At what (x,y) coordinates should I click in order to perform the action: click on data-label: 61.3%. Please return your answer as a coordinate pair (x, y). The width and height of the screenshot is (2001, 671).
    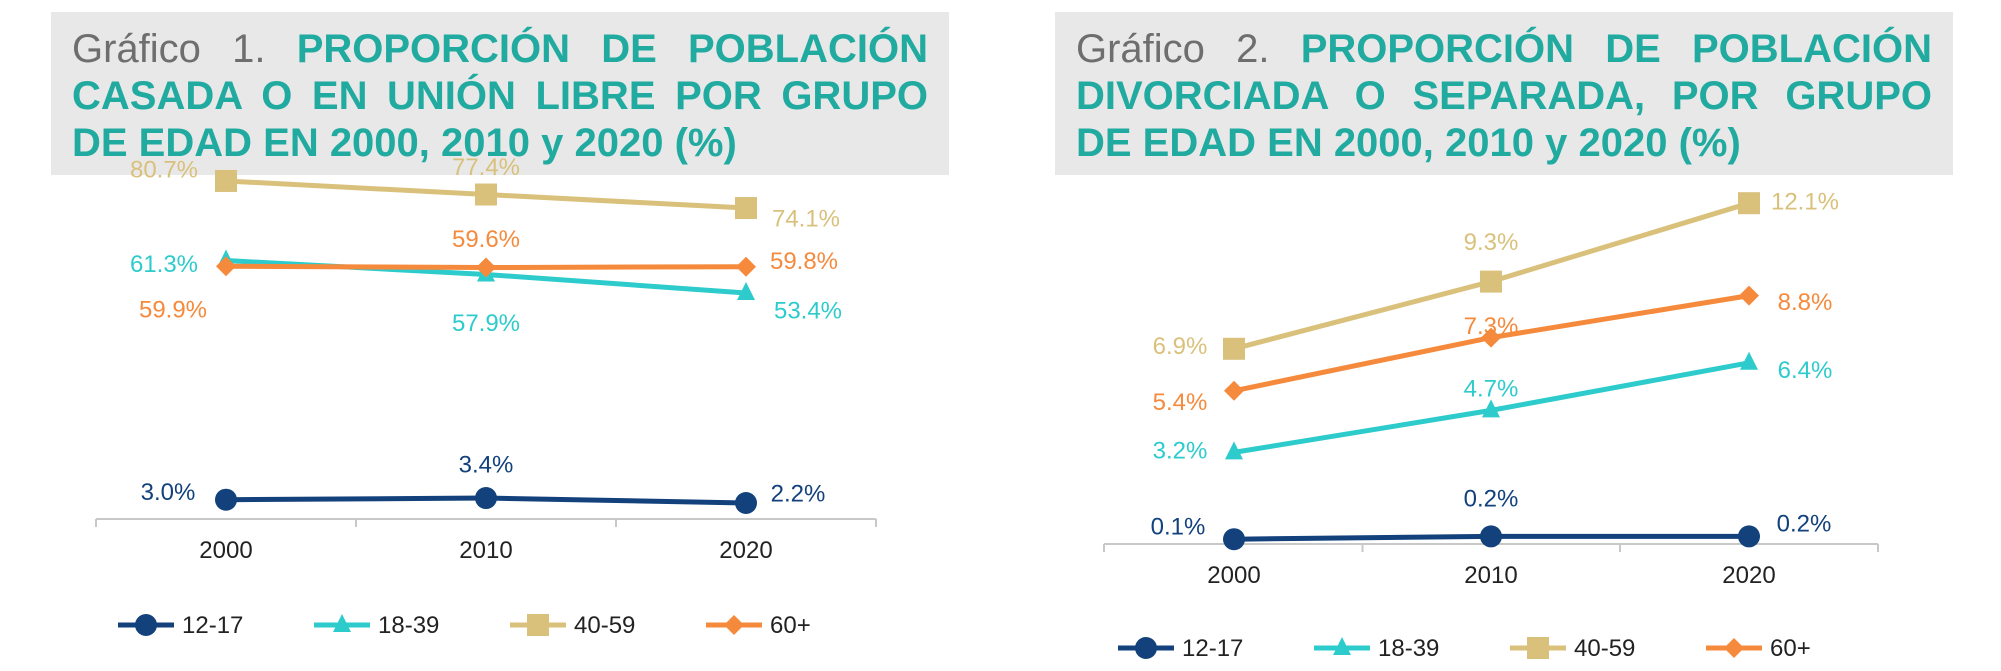
    Looking at the image, I should click on (164, 264).